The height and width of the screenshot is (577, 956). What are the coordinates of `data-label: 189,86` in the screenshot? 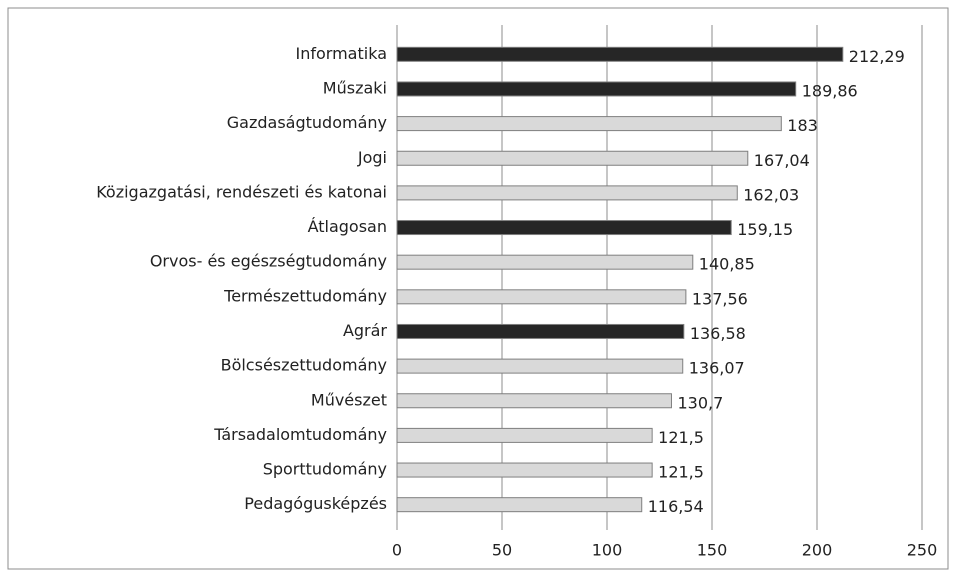 It's located at (830, 90).